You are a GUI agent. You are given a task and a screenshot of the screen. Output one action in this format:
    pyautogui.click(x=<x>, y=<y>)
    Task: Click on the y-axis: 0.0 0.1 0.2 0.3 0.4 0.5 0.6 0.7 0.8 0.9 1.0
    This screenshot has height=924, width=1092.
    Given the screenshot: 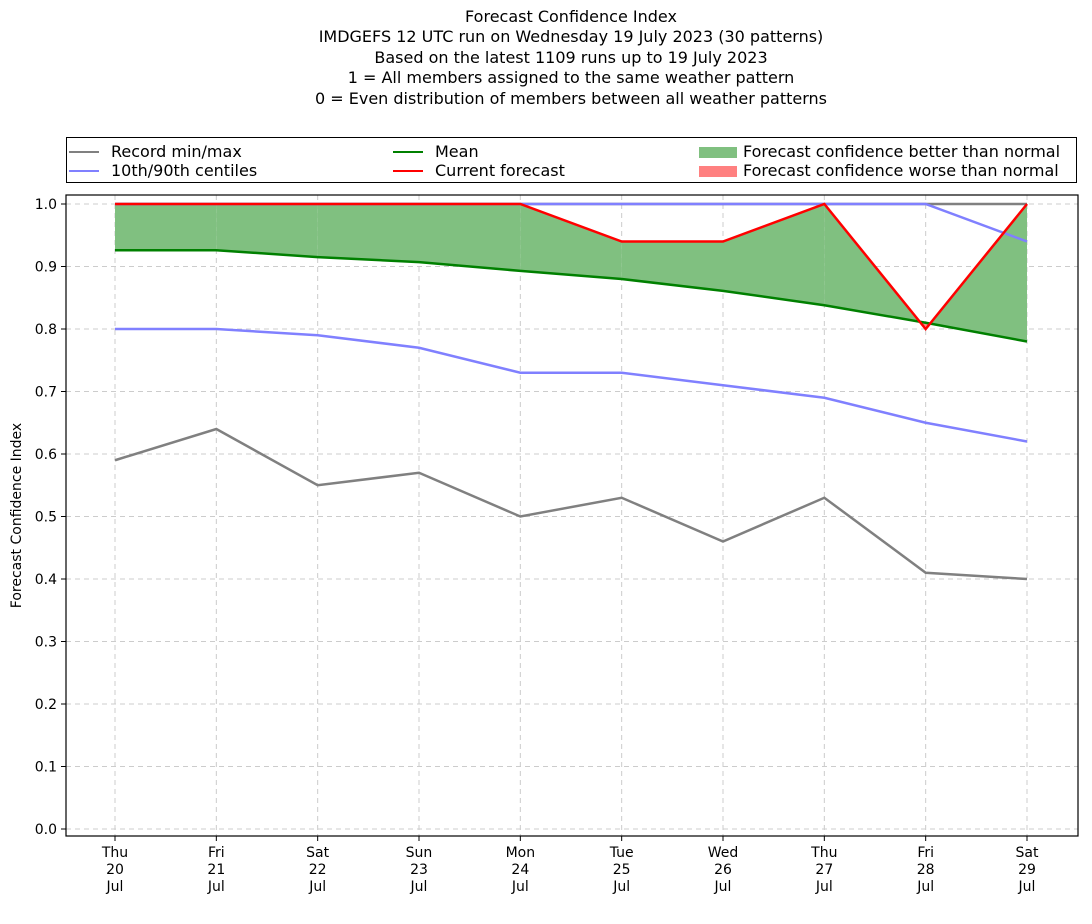 What is the action you would take?
    pyautogui.click(x=50, y=517)
    